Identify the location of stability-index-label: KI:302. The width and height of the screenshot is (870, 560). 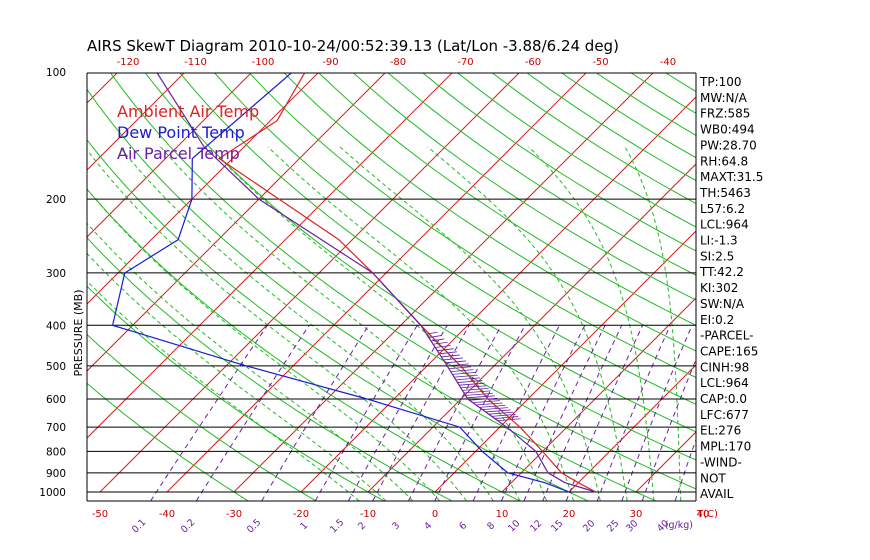
(719, 288).